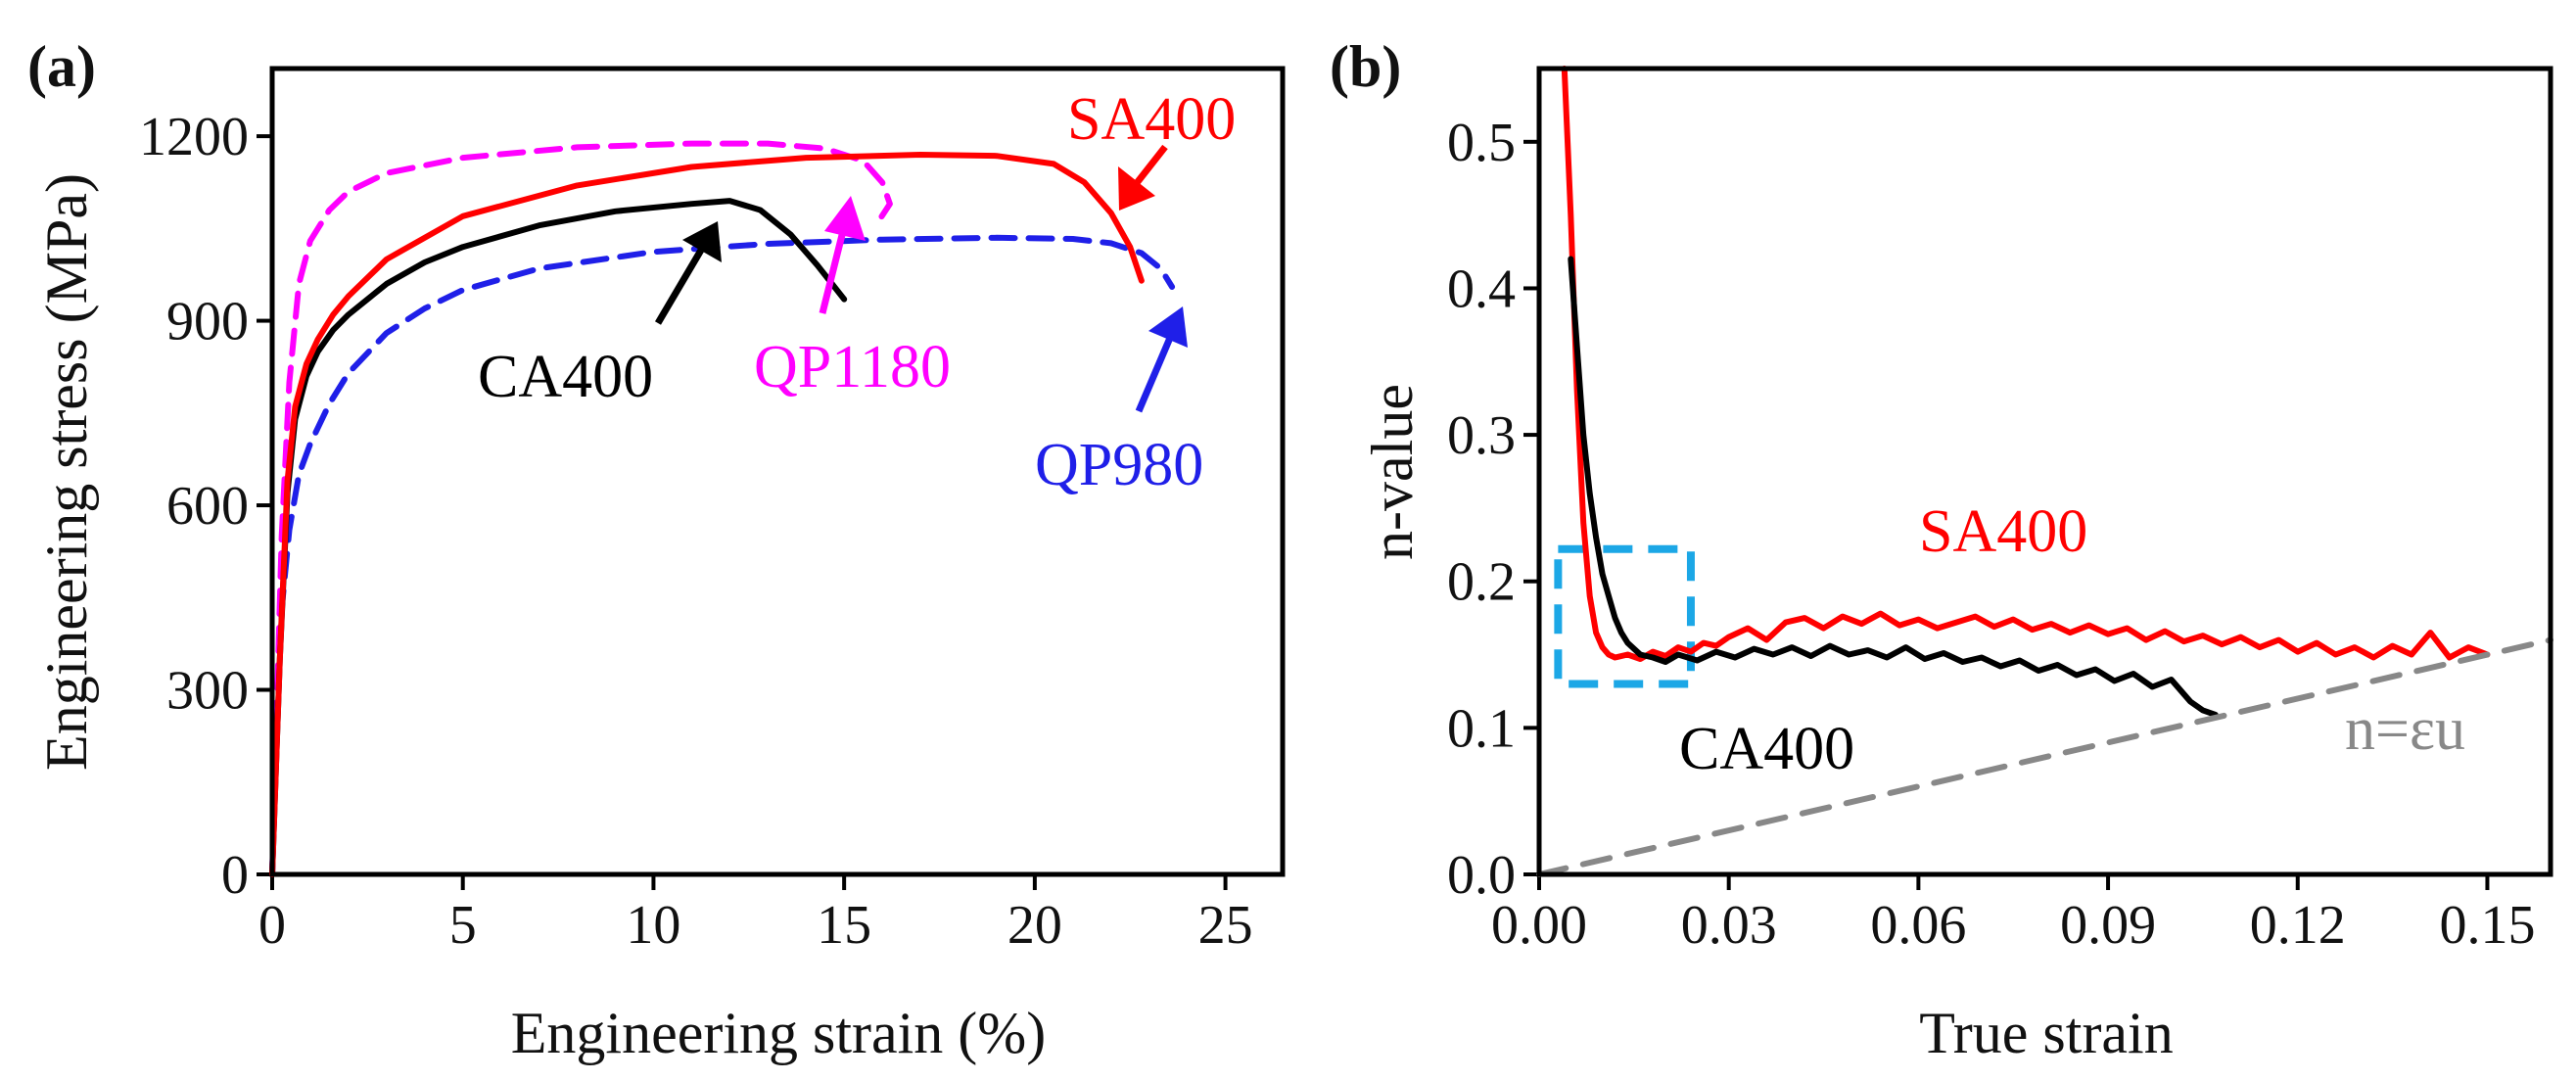 This screenshot has width=2576, height=1081. What do you see at coordinates (1539, 925) in the screenshot?
I see `b-x-tick-label: 0.00` at bounding box center [1539, 925].